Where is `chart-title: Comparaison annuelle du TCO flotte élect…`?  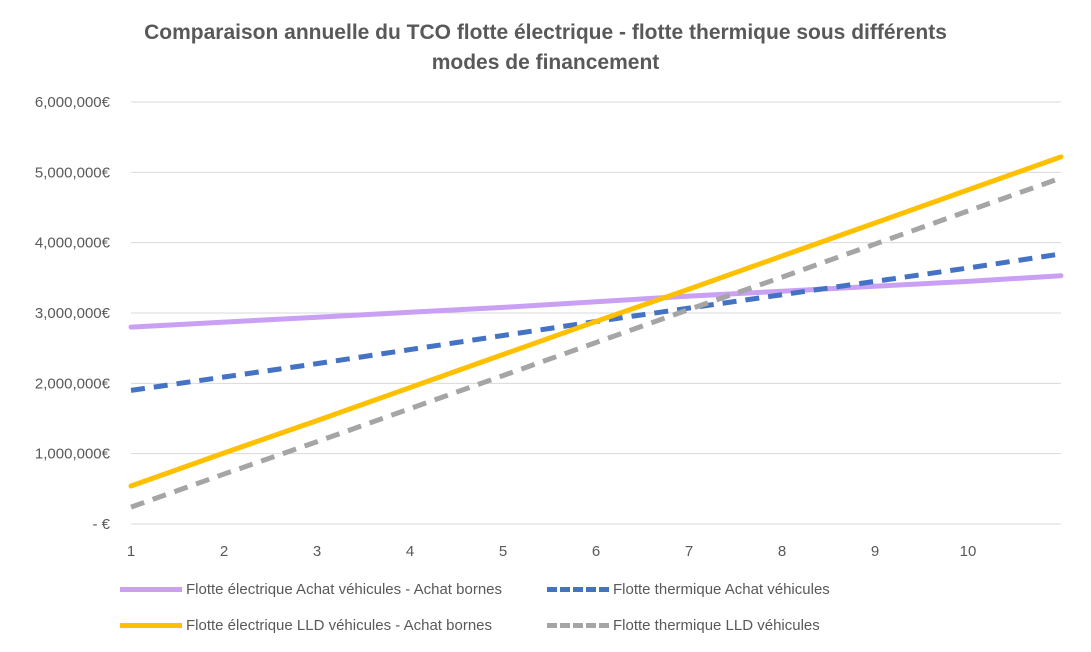
chart-title: Comparaison annuelle du TCO flotte élect… is located at coordinates (545, 48).